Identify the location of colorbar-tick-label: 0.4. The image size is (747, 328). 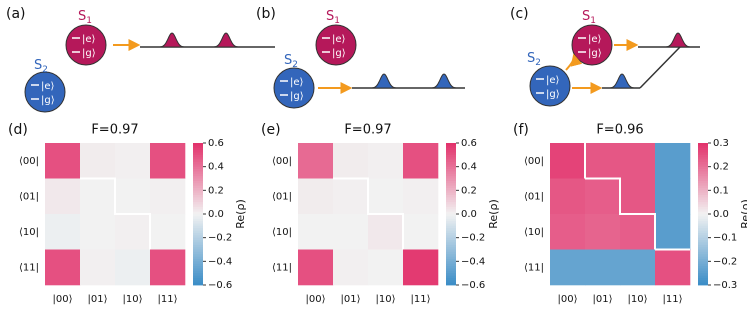
(469, 167).